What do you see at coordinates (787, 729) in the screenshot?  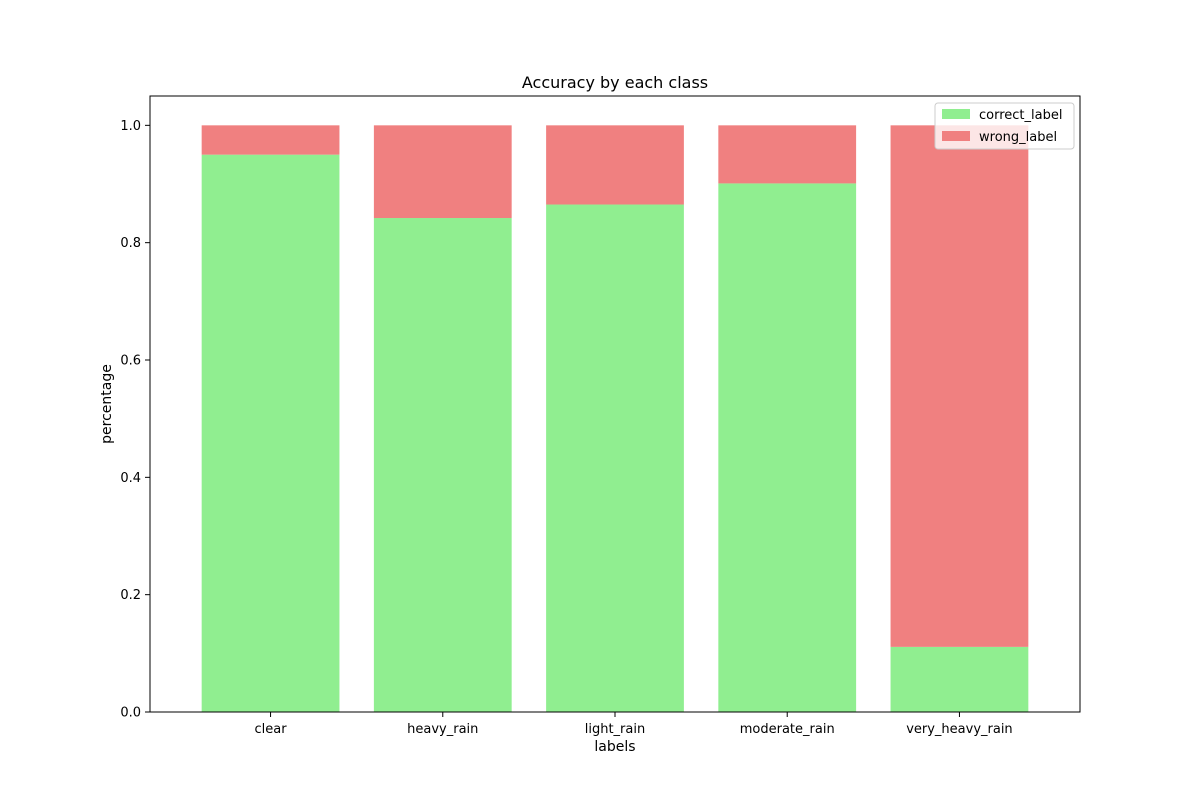 I see `x-tick-label-moderate-rain: moderate_rain` at bounding box center [787, 729].